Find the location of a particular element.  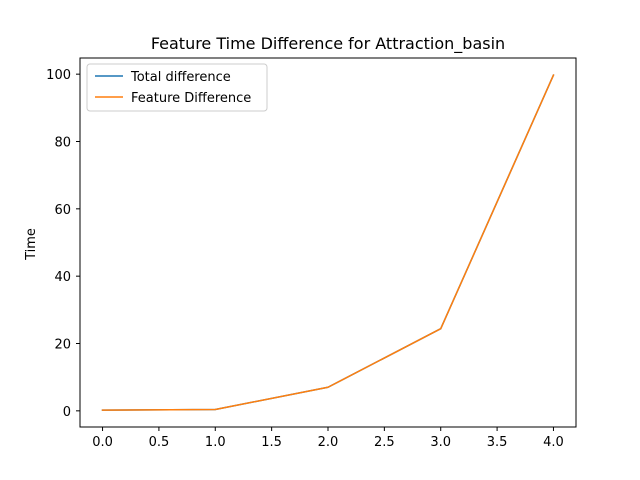

y-tick-label: 40 is located at coordinates (62, 277).